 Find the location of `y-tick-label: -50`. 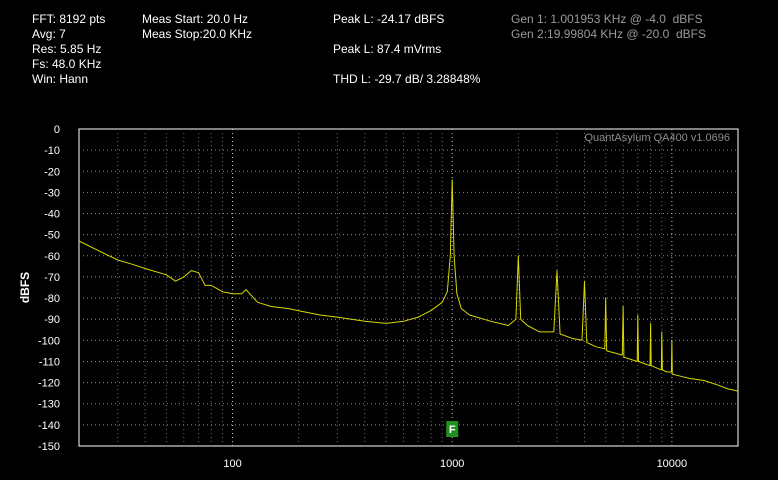

y-tick-label: -50 is located at coordinates (52, 236).